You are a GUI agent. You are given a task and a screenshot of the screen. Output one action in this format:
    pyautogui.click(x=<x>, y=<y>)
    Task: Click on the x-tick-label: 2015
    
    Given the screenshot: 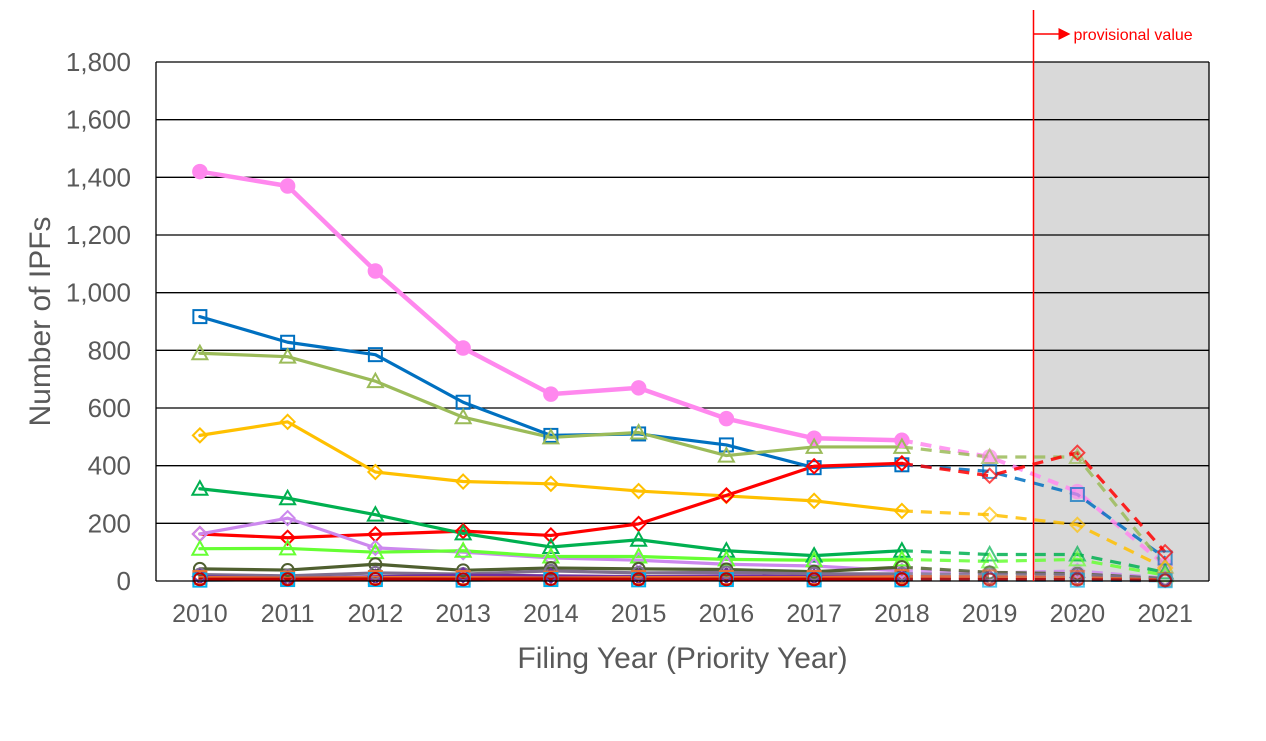 What is the action you would take?
    pyautogui.click(x=639, y=614)
    